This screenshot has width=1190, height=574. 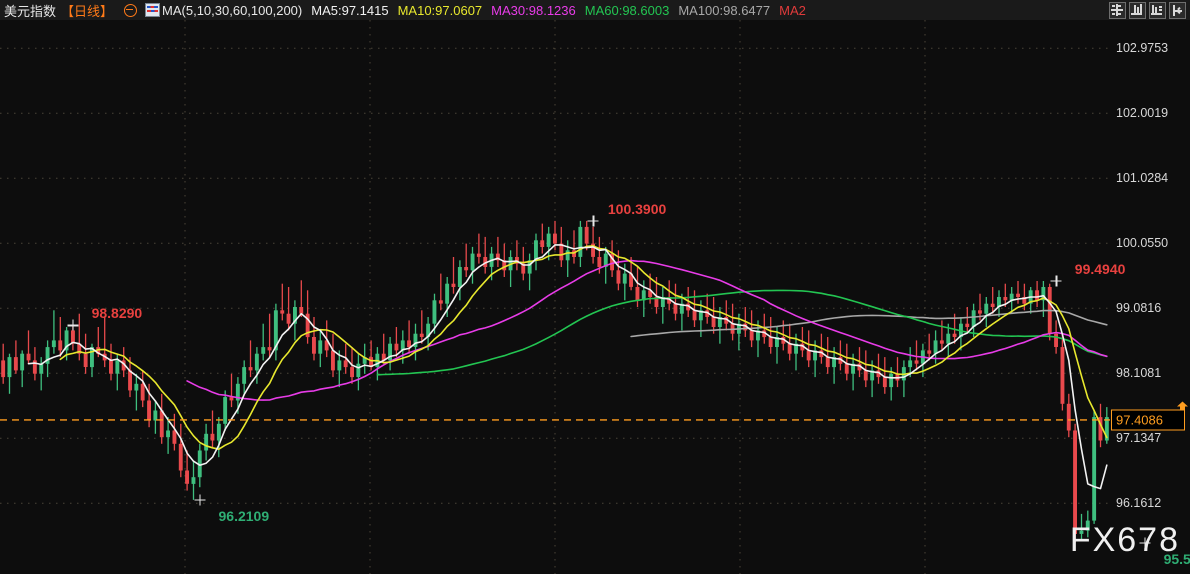 What do you see at coordinates (1148, 420) in the screenshot?
I see `current-price-tag: 97.4086` at bounding box center [1148, 420].